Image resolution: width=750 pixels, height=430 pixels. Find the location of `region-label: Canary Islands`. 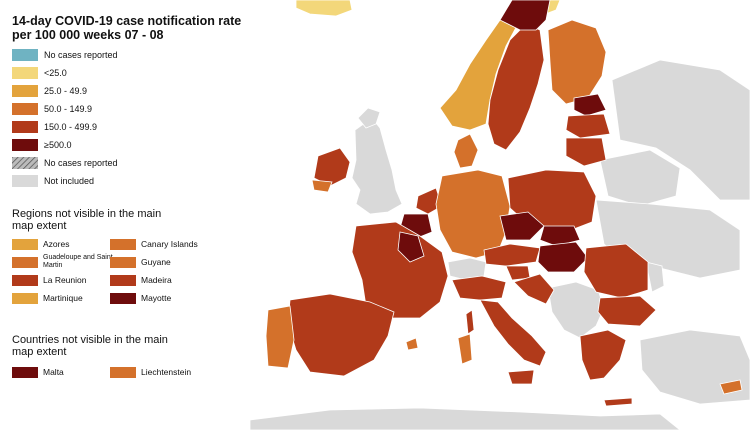

region-label: Canary Islands is located at coordinates (169, 244).